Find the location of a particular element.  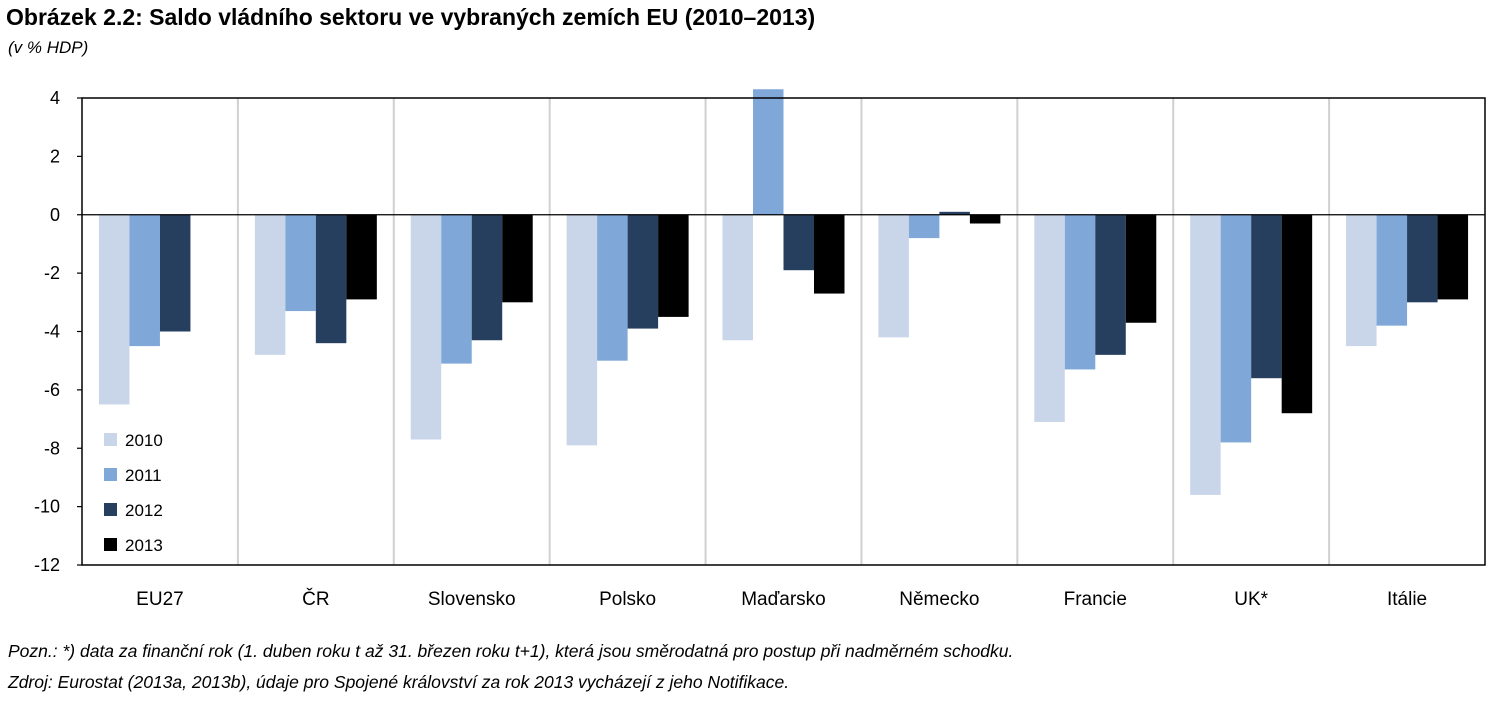

x-tick-label: Polsko is located at coordinates (627, 599).